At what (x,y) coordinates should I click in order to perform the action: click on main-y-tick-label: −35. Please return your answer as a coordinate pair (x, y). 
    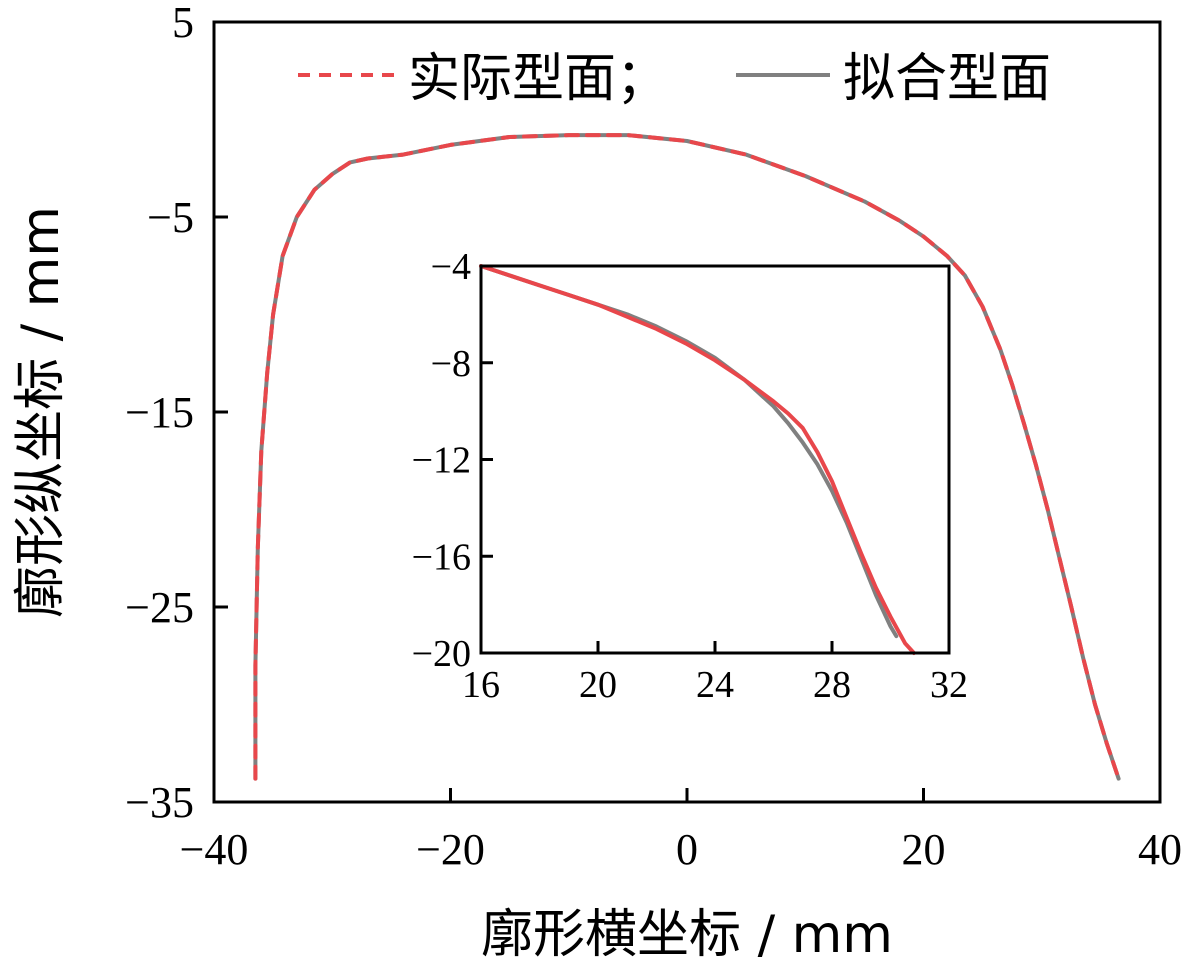
    Looking at the image, I should click on (159, 802).